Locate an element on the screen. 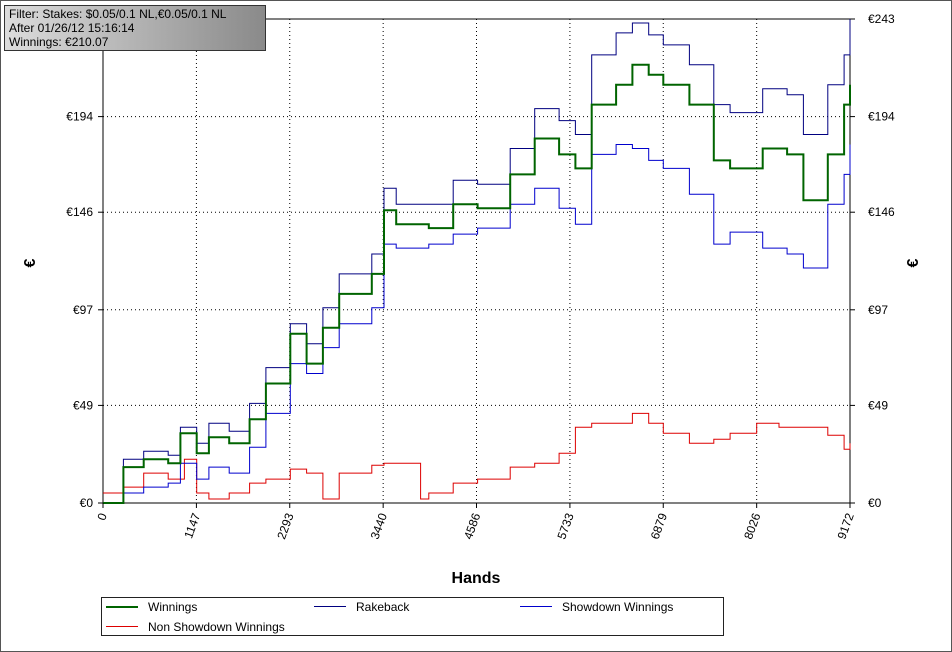 The height and width of the screenshot is (652, 952). x-tick-label: 8026 is located at coordinates (752, 526).